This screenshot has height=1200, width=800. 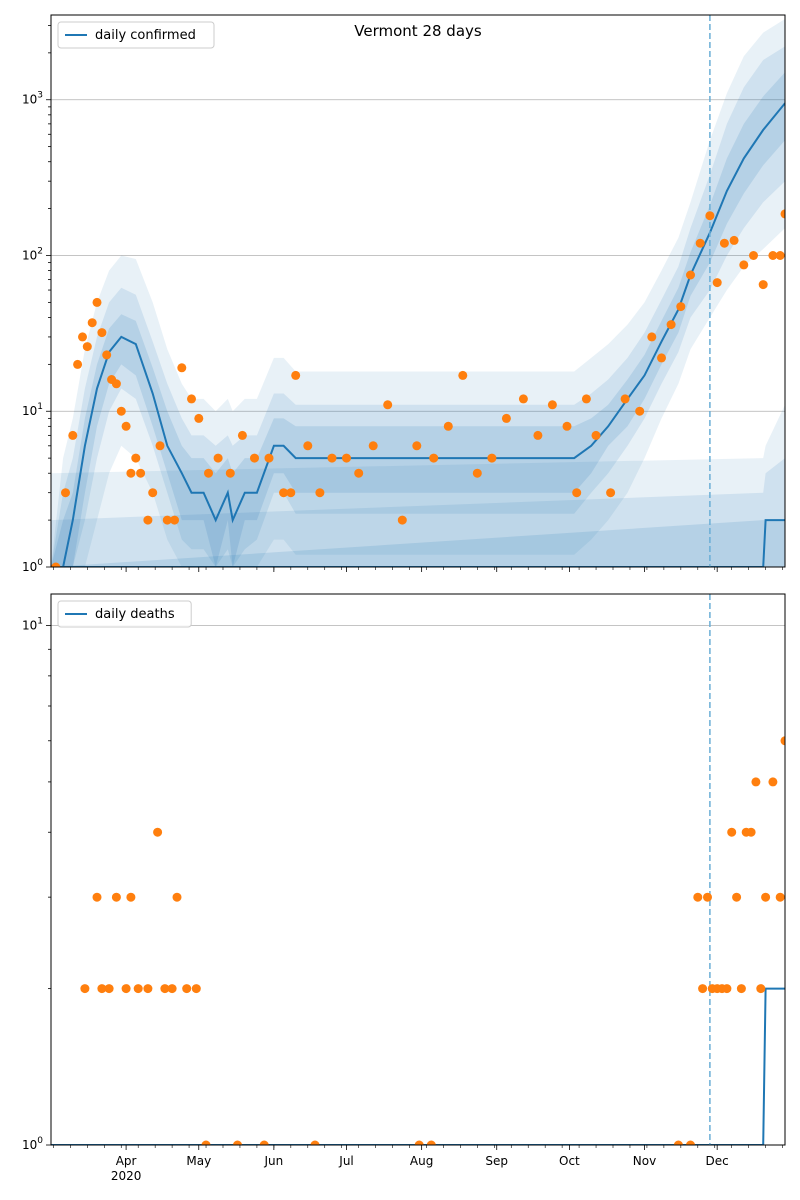 What do you see at coordinates (569, 1161) in the screenshot?
I see `x-tick-label: Oct` at bounding box center [569, 1161].